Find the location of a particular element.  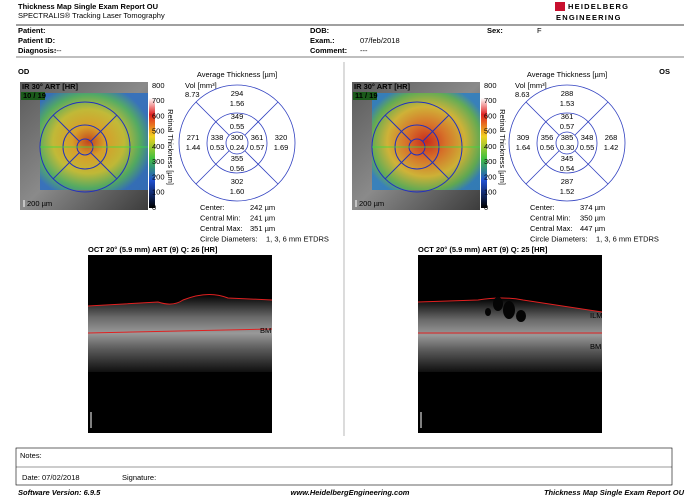

stat-value: 350 µm is located at coordinates (592, 217).